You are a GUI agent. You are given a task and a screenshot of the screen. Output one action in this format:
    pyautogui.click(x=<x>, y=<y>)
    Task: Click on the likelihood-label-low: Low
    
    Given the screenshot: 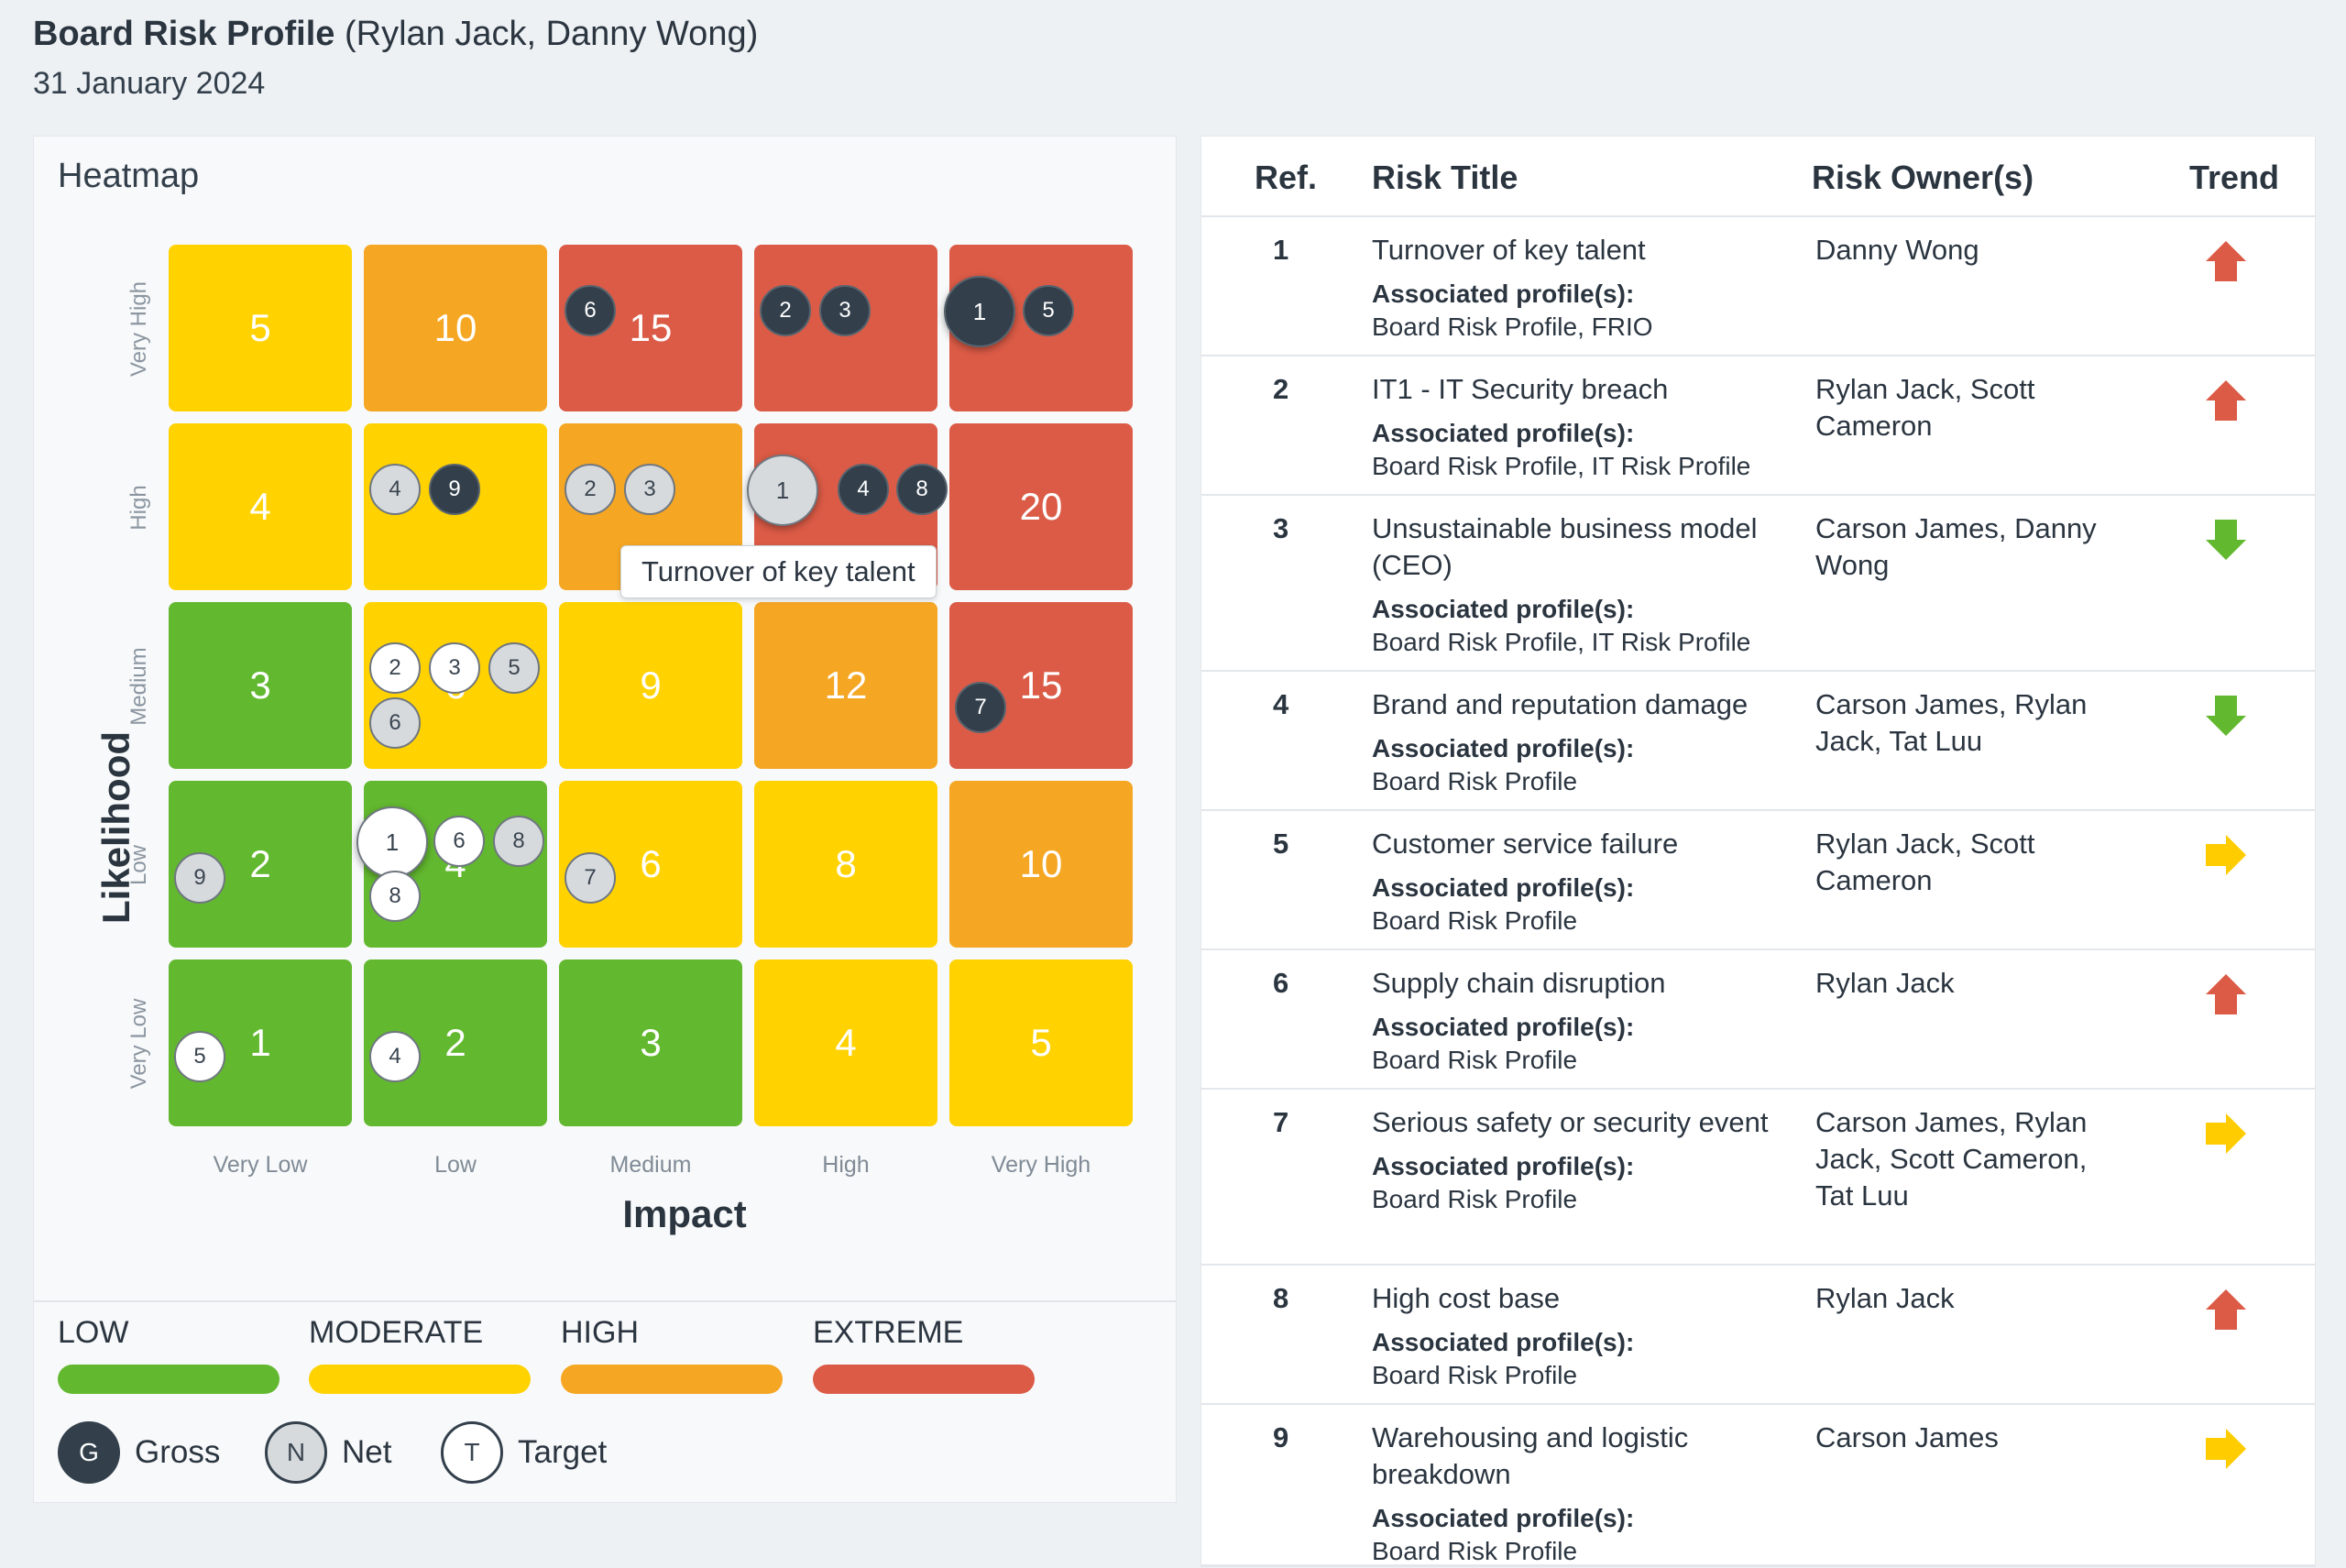 What is the action you would take?
    pyautogui.click(x=138, y=865)
    